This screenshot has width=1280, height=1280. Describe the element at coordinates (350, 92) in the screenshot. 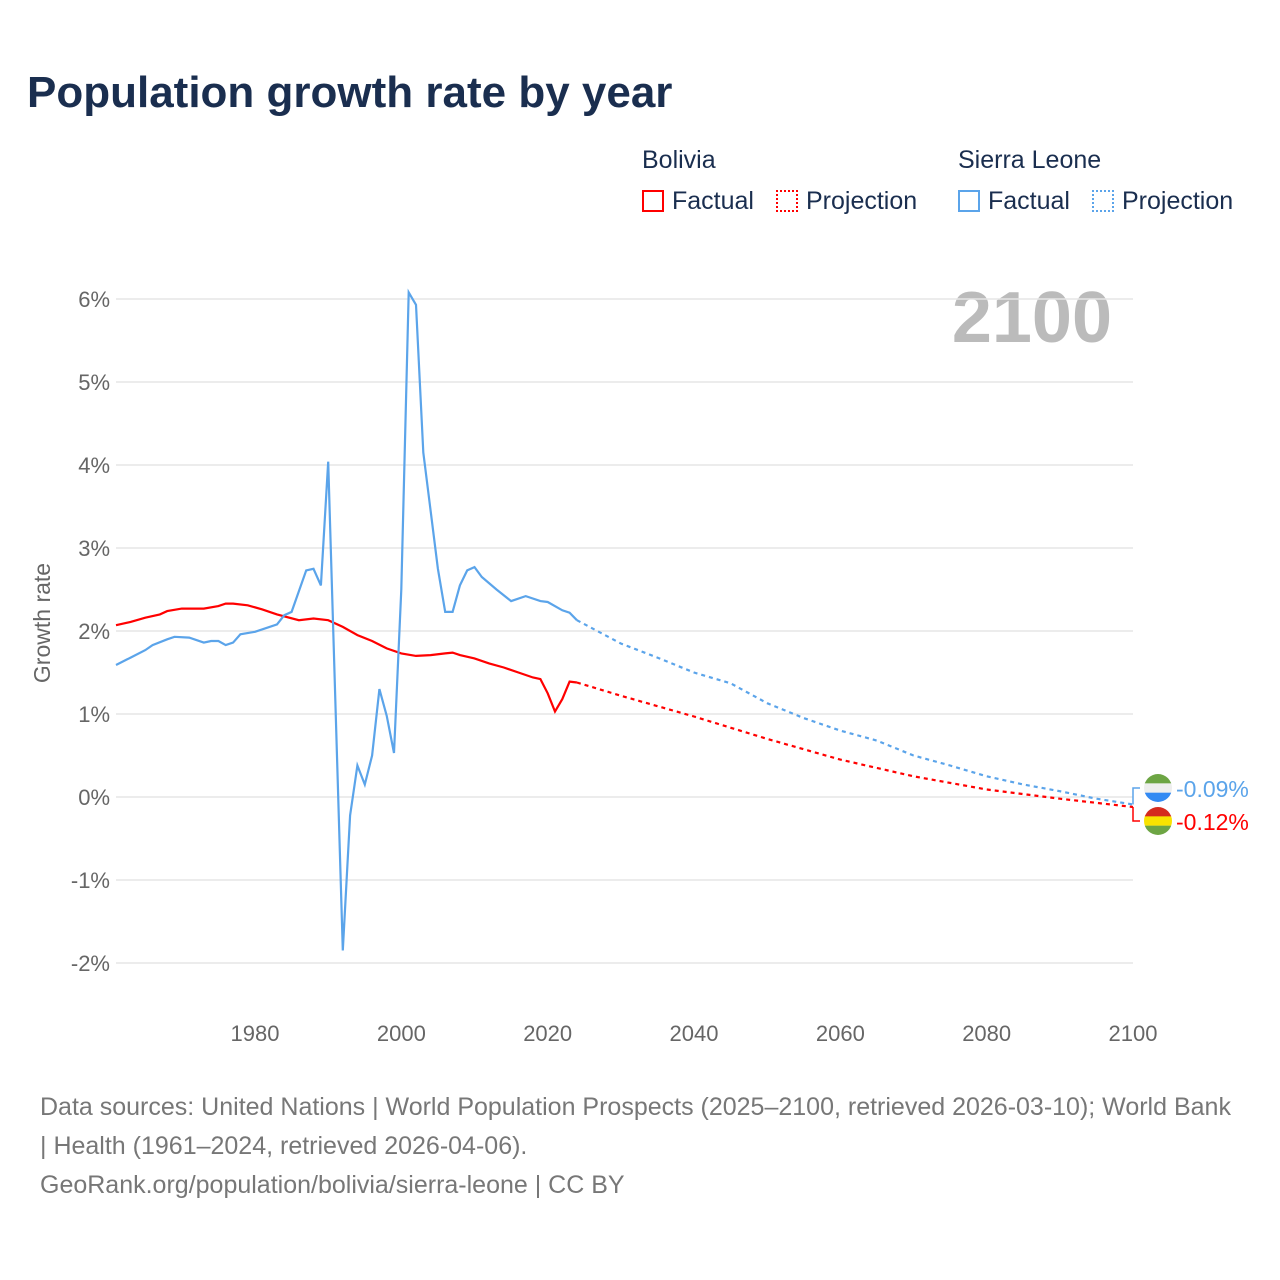

I see `chart-title: Population growth rate by year` at that location.